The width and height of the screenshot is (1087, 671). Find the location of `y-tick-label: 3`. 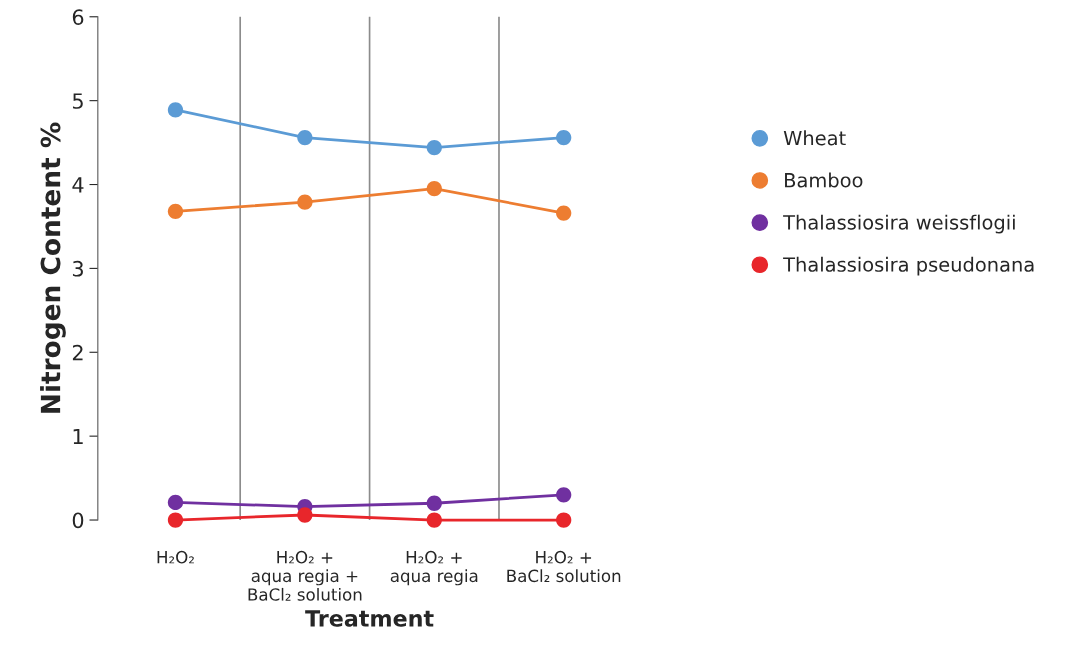

y-tick-label: 3 is located at coordinates (77, 268).